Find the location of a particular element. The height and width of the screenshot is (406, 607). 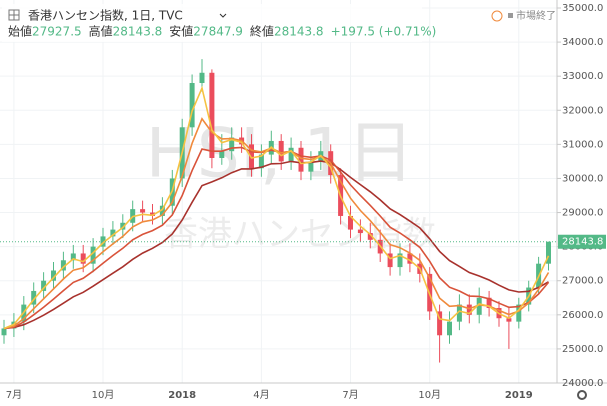

y-tick-label: 25000.0 is located at coordinates (582, 349).